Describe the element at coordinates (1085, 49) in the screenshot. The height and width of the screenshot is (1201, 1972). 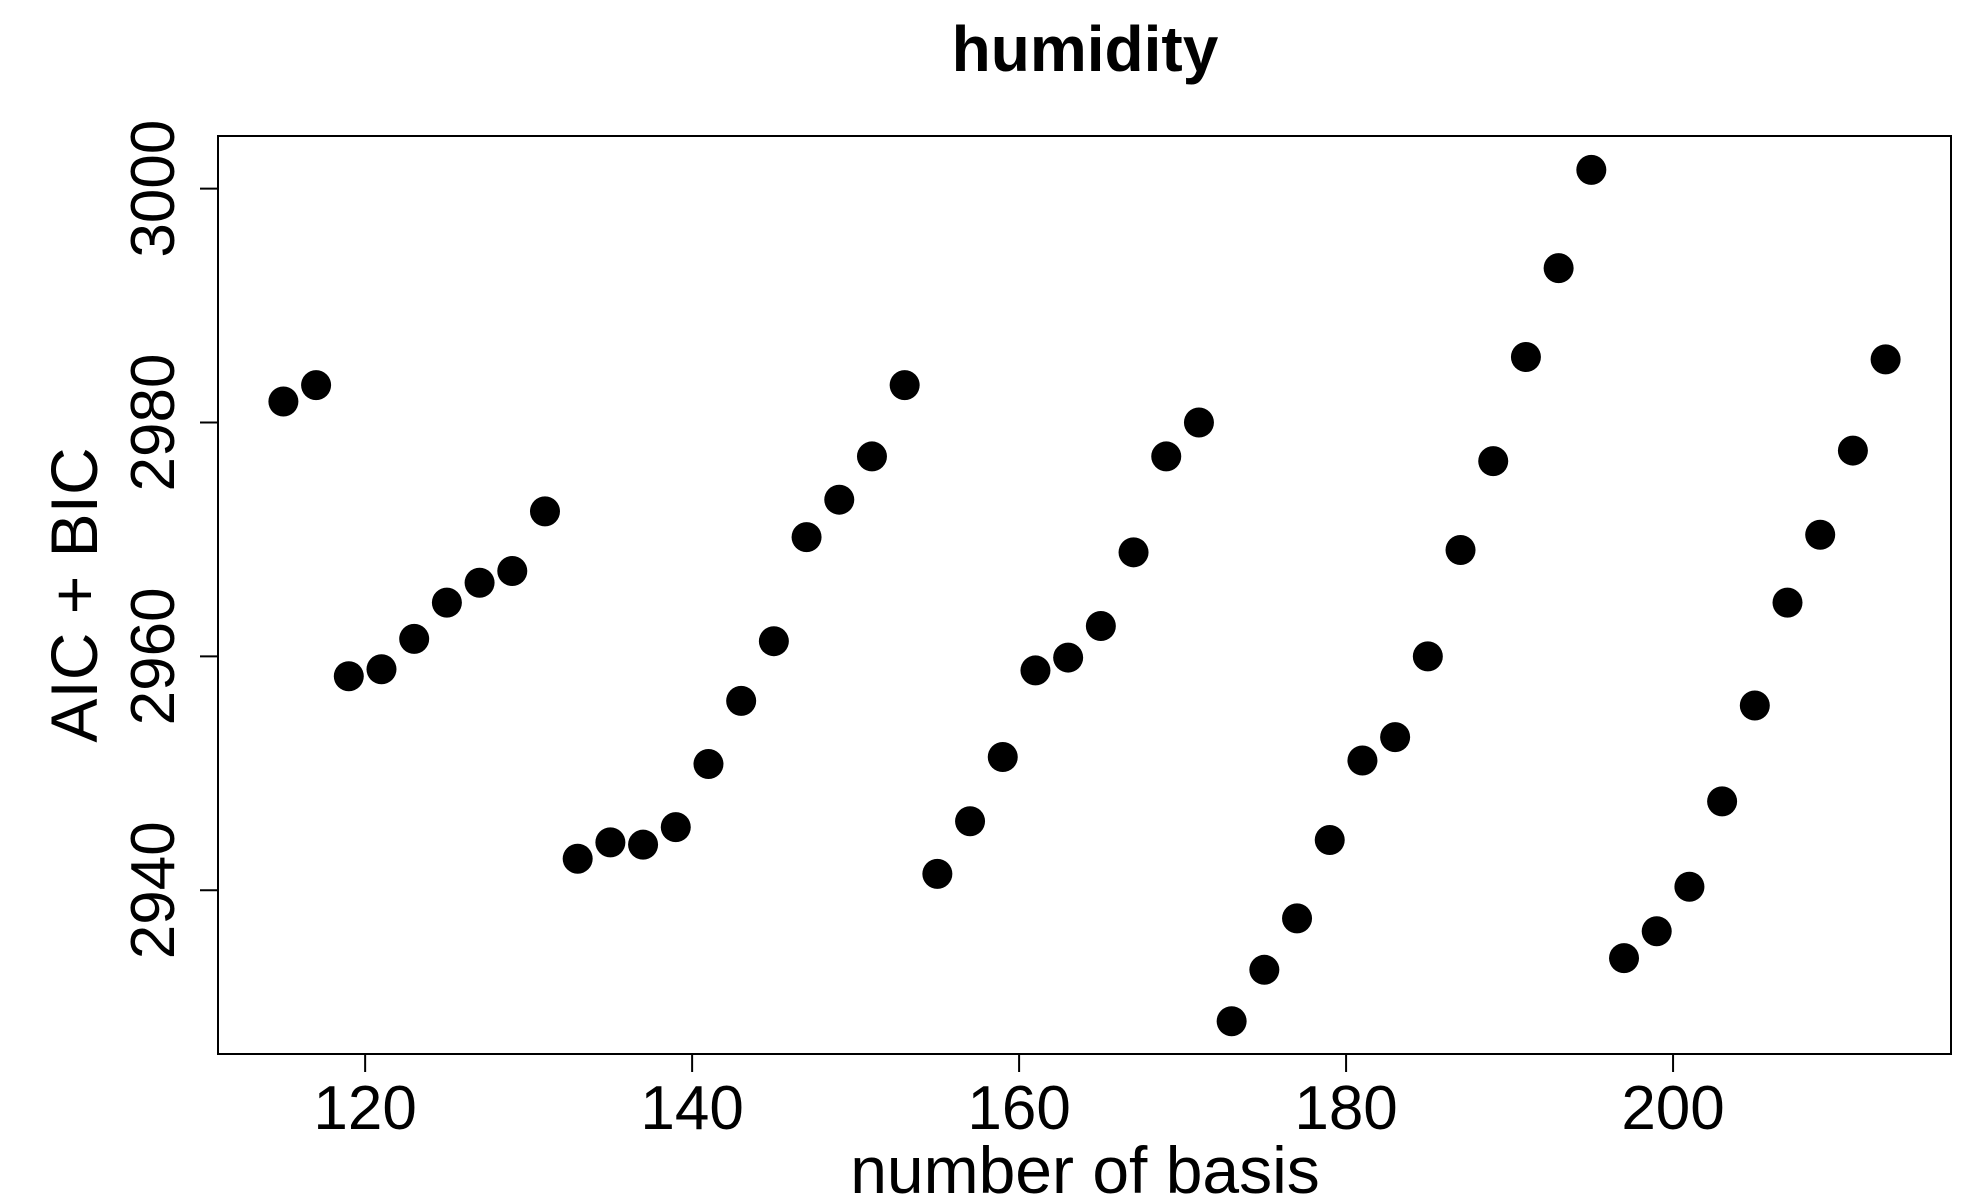
I see `chart-title: humidity` at that location.